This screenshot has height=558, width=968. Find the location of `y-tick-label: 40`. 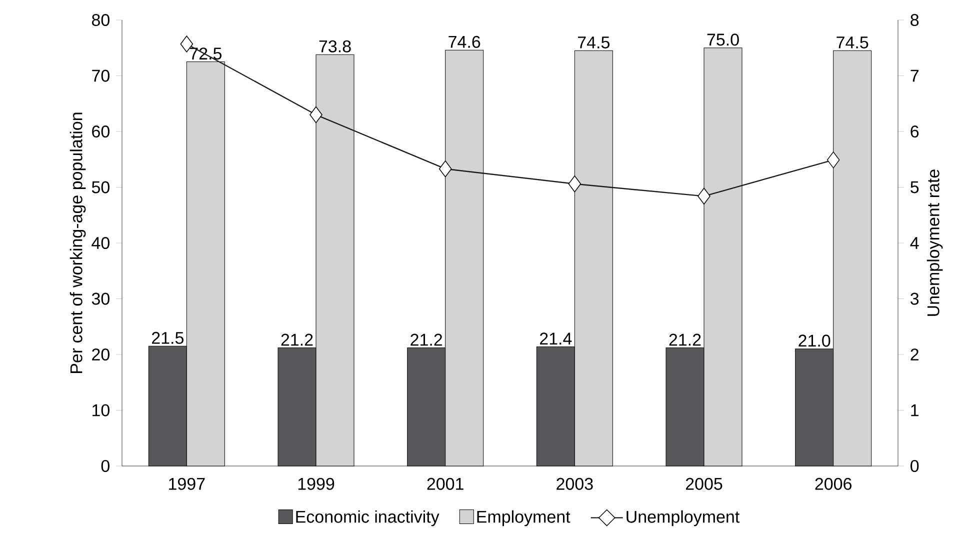

y-tick-label: 40 is located at coordinates (101, 243).